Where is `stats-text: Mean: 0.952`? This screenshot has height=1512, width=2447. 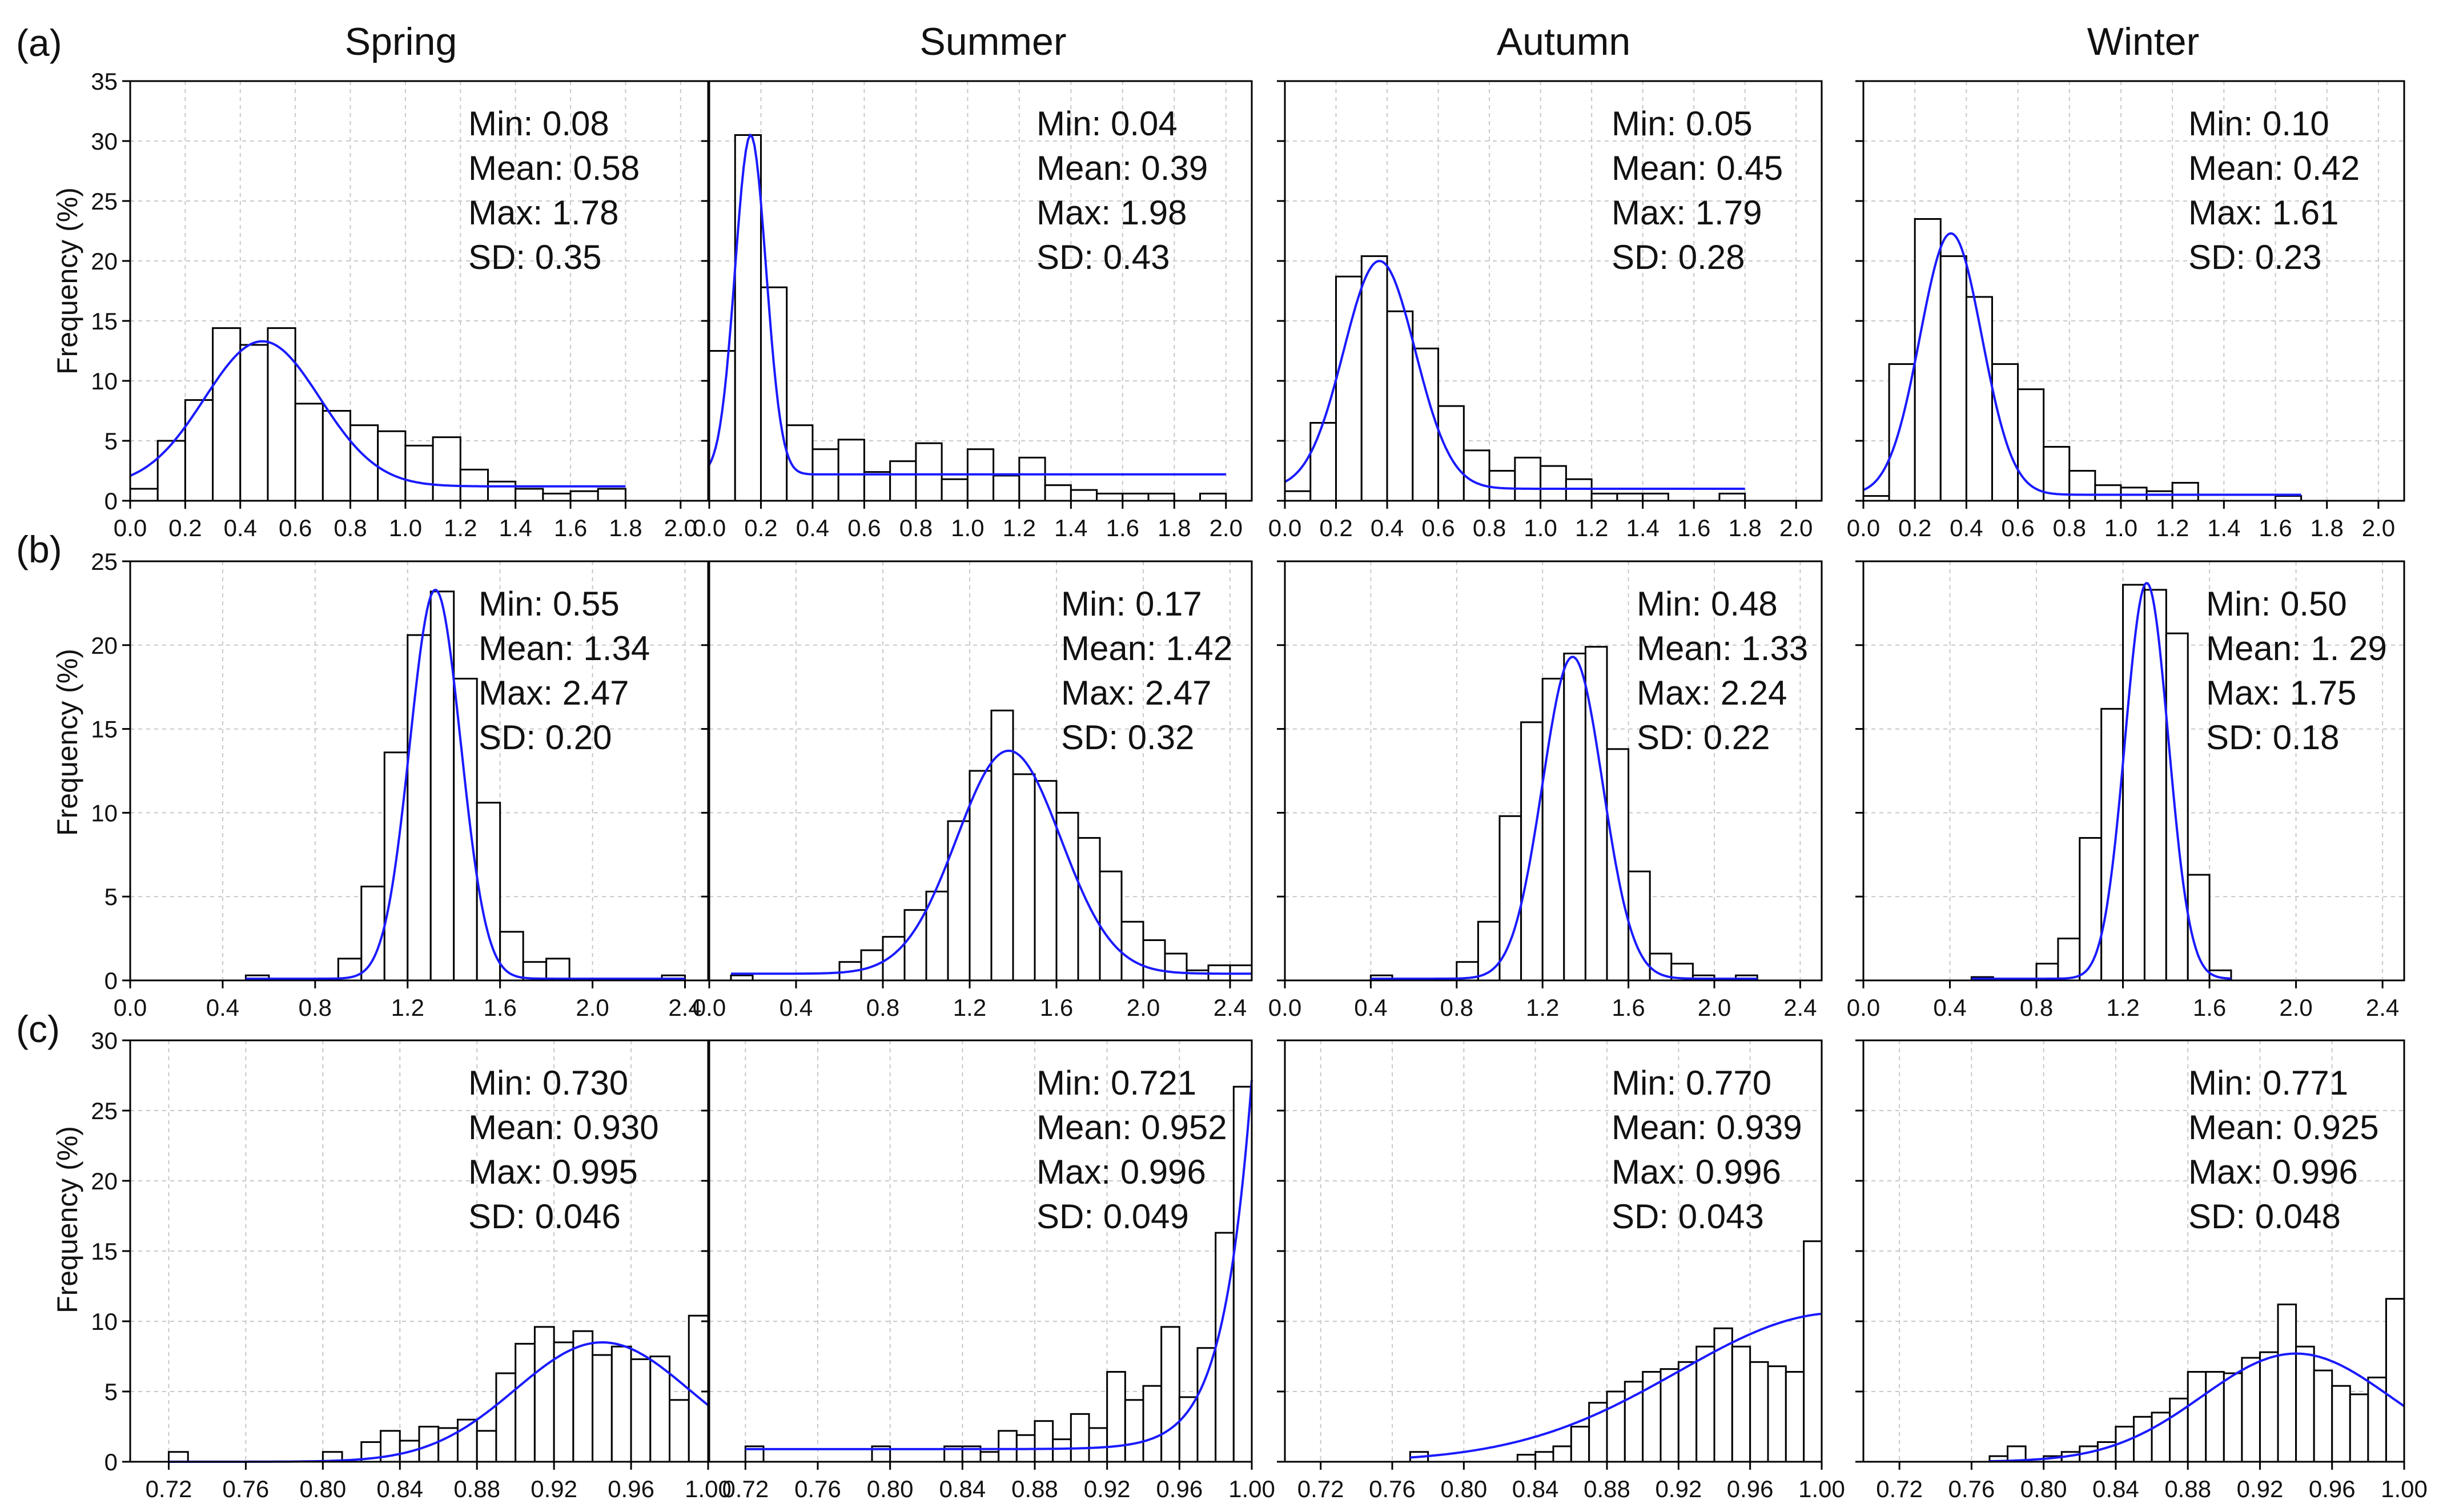 stats-text: Mean: 0.952 is located at coordinates (1131, 1127).